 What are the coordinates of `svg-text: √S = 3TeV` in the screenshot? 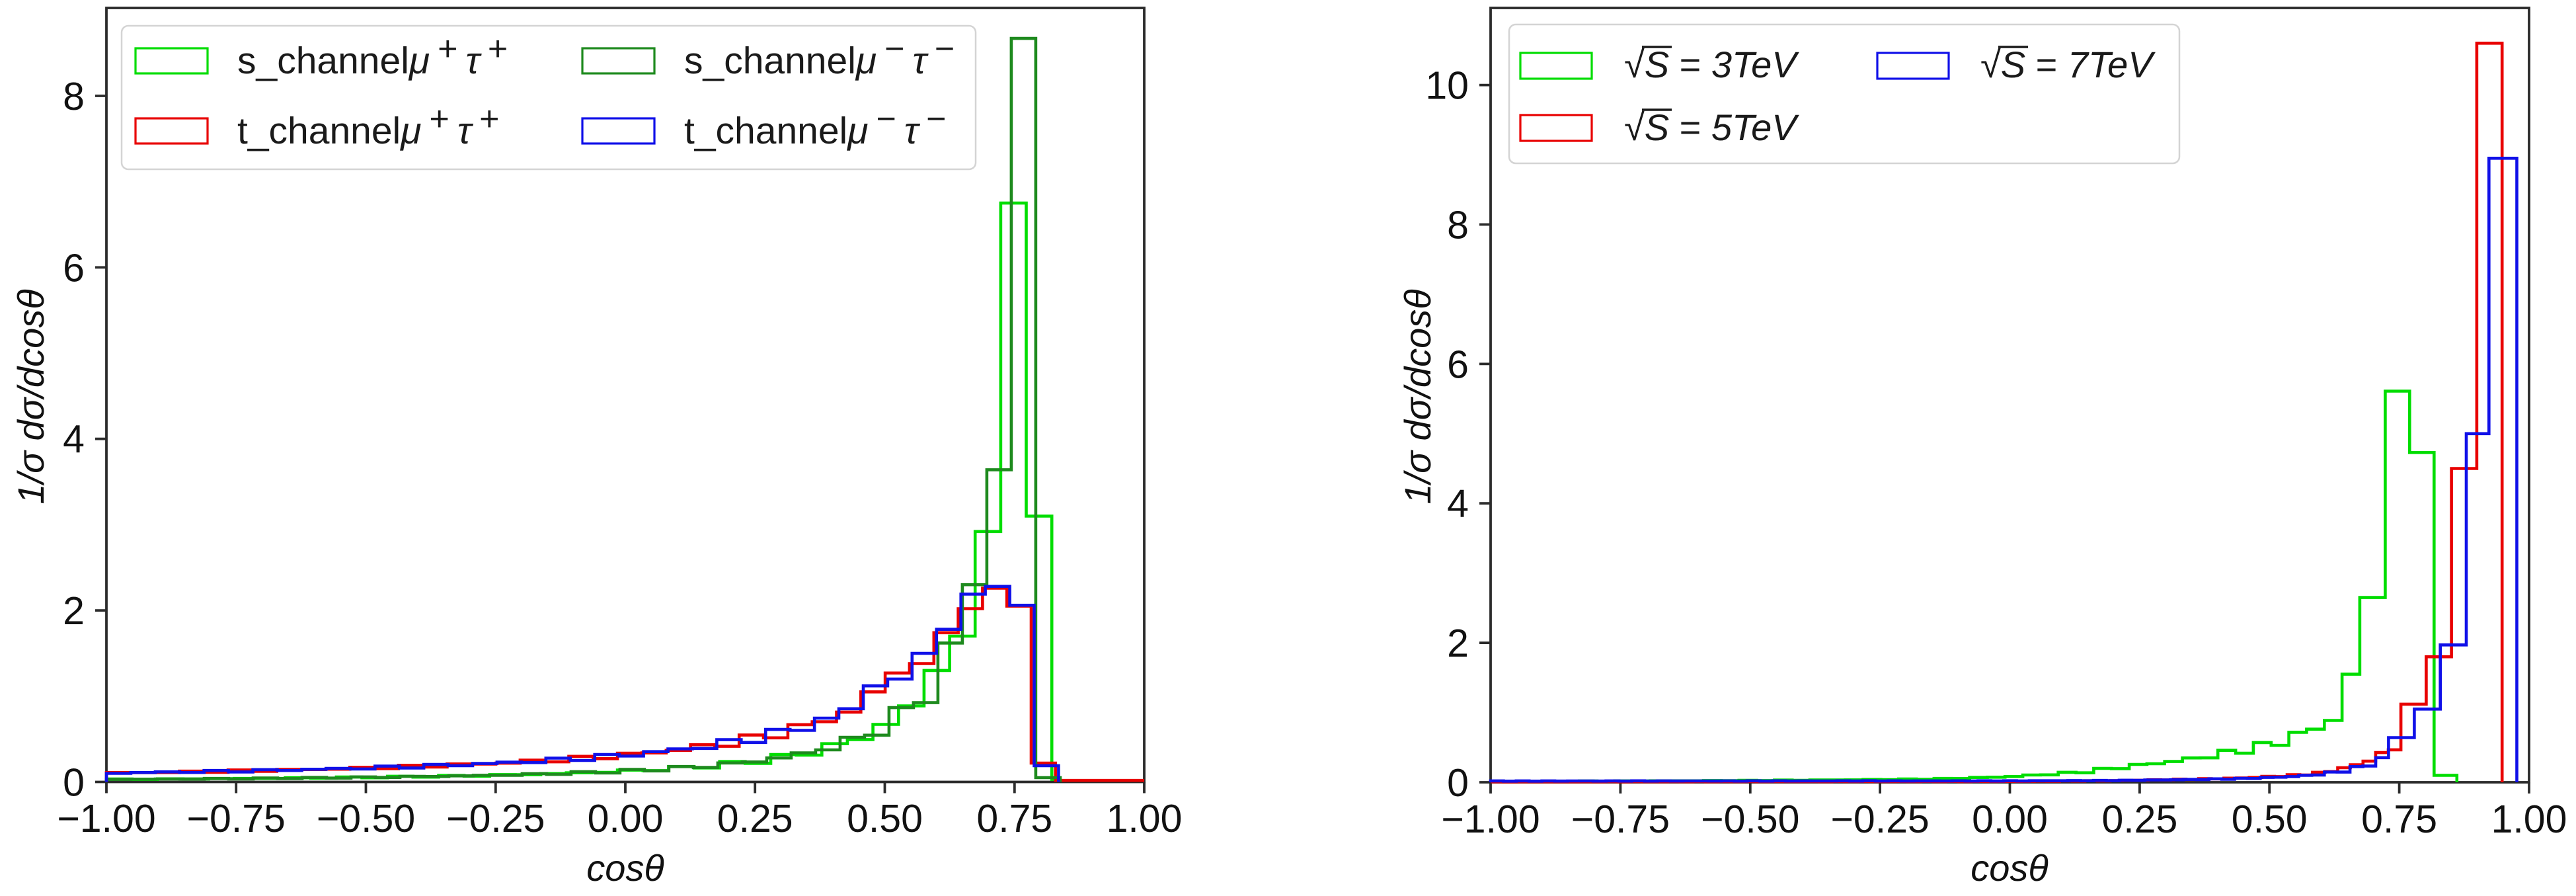 It's located at (1711, 64).